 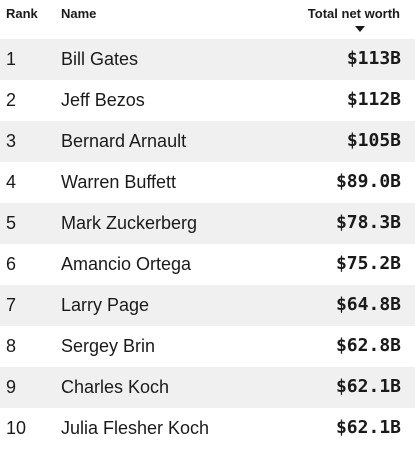 I want to click on table-row: 6 Amancio Ortega $75.2B, so click(x=207, y=264).